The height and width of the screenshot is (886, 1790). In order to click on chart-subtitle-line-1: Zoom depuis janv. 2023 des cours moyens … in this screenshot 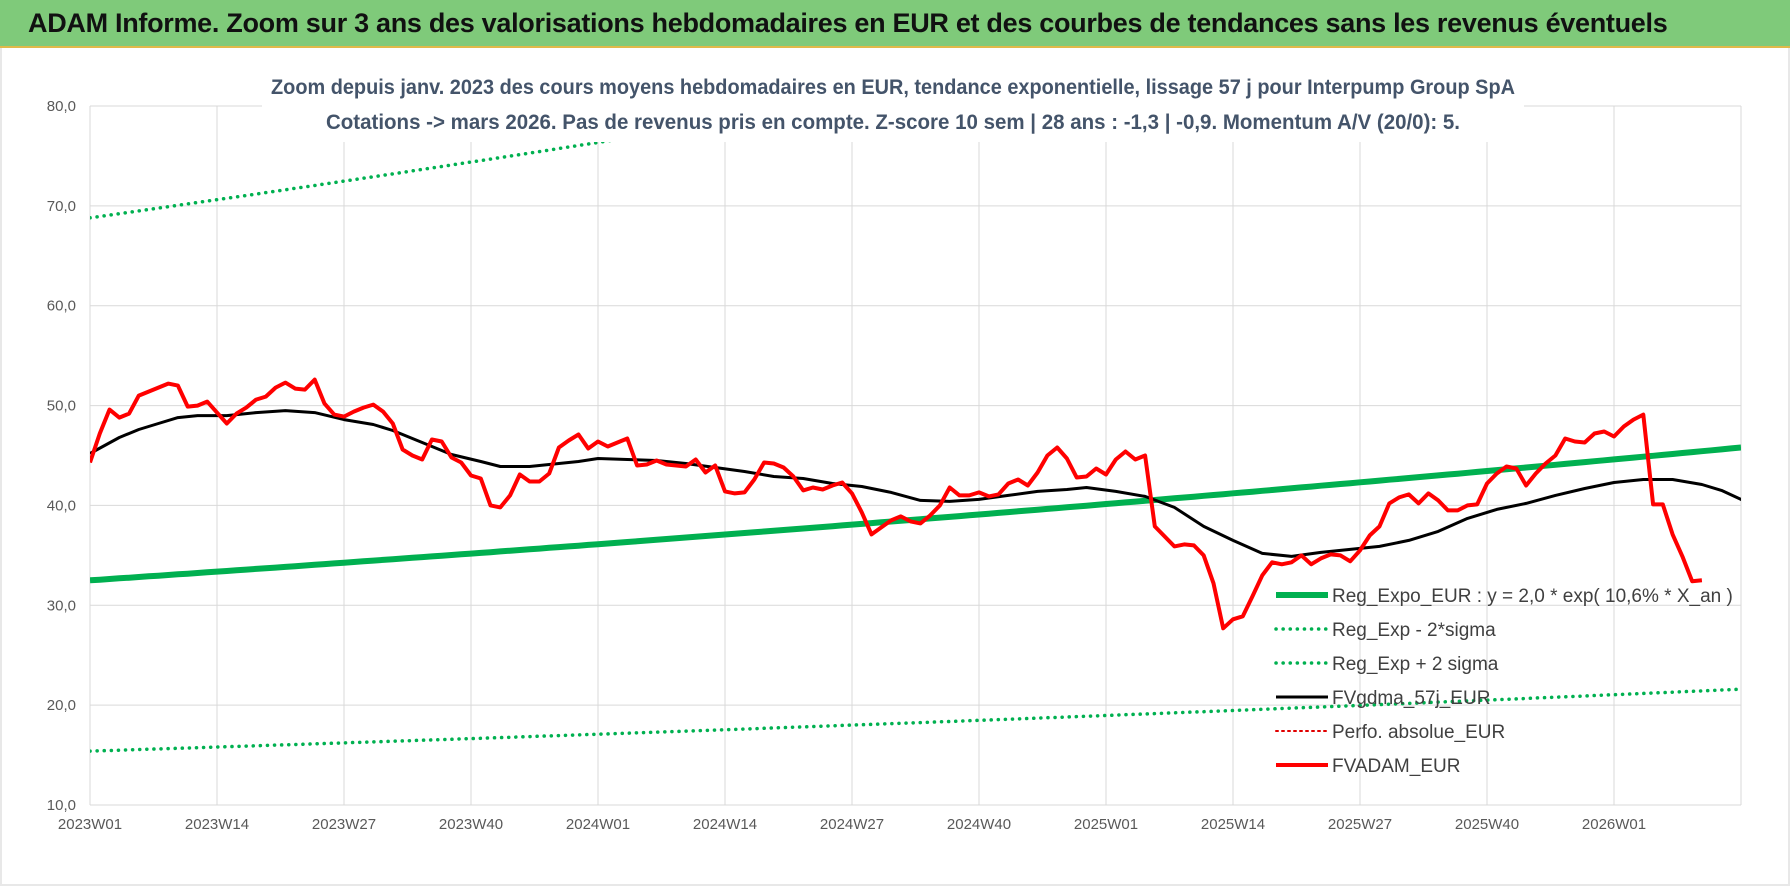, I will do `click(893, 87)`.